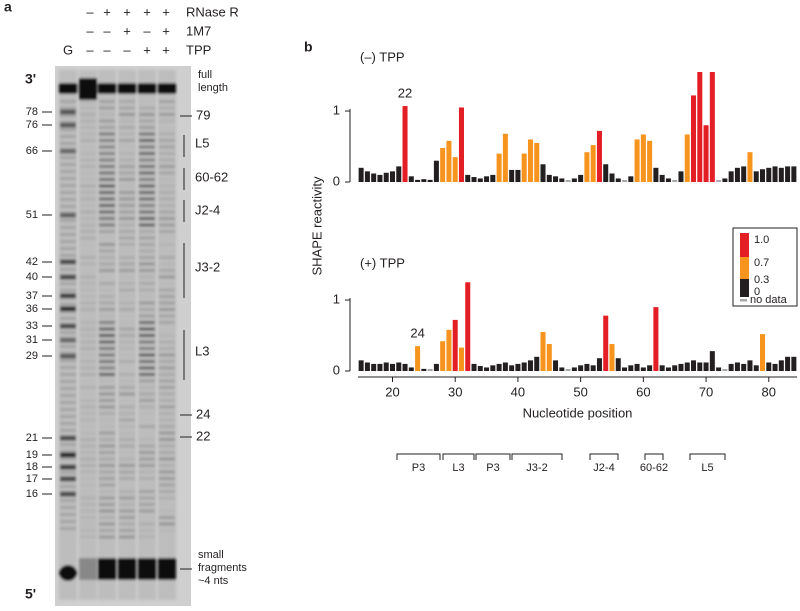  I want to click on end-label: 3', so click(30, 79).